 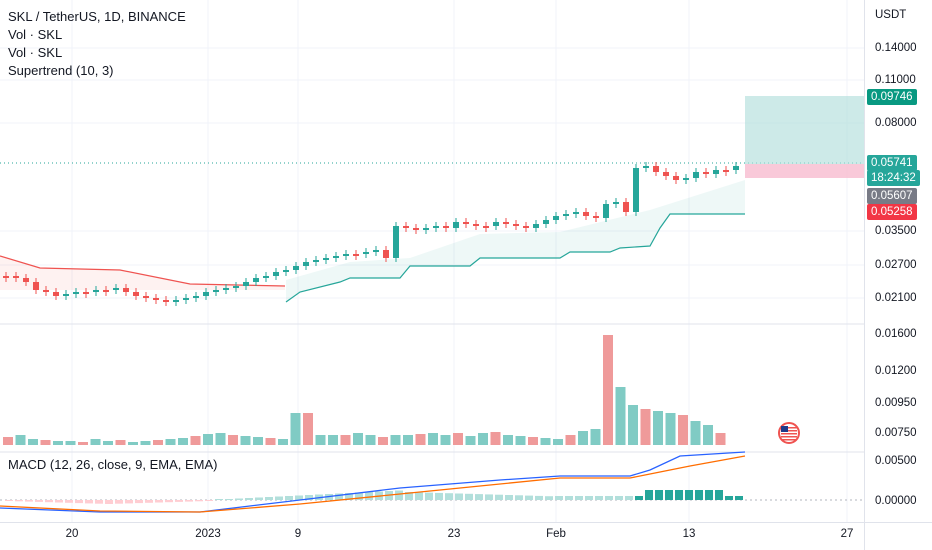 What do you see at coordinates (432, 536) in the screenshot?
I see `time-axis: 20 2023 9 23 Feb 13 27` at bounding box center [432, 536].